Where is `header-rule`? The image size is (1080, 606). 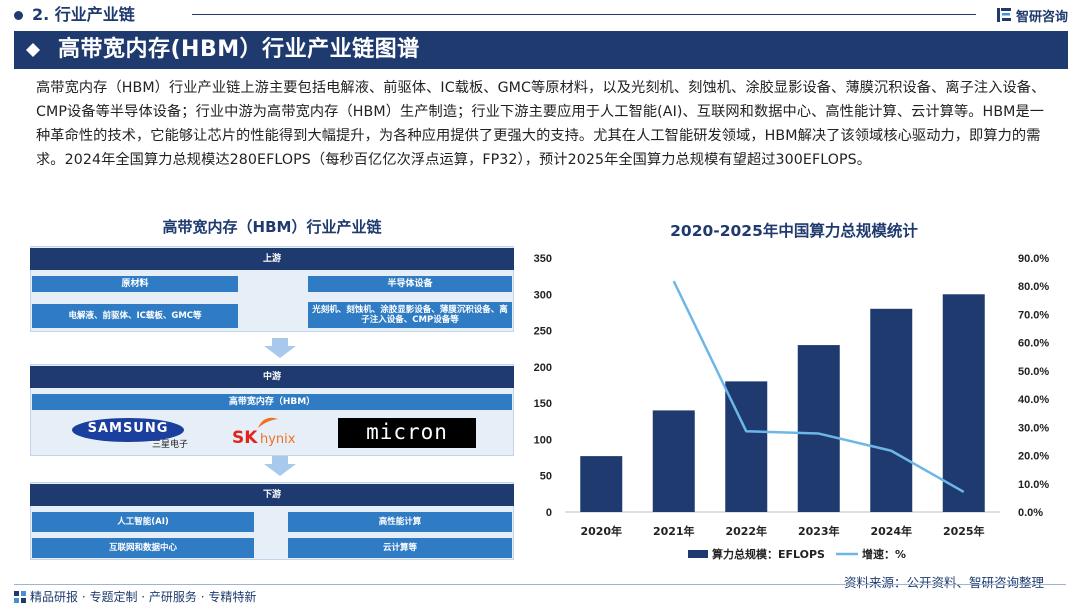 header-rule is located at coordinates (584, 14).